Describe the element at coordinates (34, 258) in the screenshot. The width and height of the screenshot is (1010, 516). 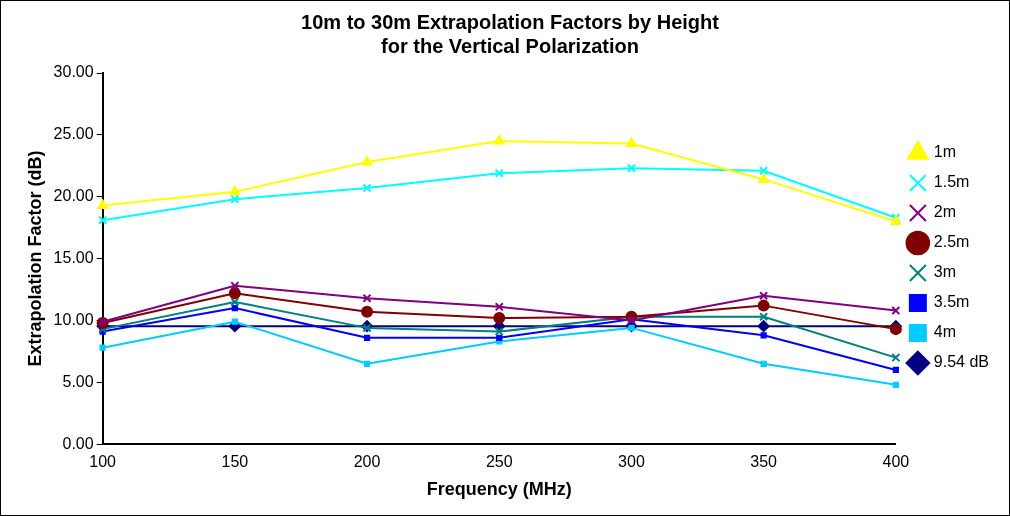
I see `y-axis-title: Extrapolation Factor (dB)` at that location.